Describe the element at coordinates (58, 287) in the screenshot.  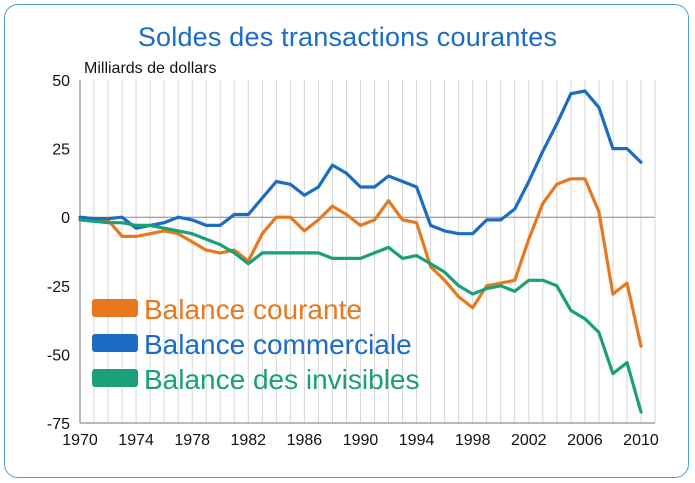
I see `y-tick-label: -25` at that location.